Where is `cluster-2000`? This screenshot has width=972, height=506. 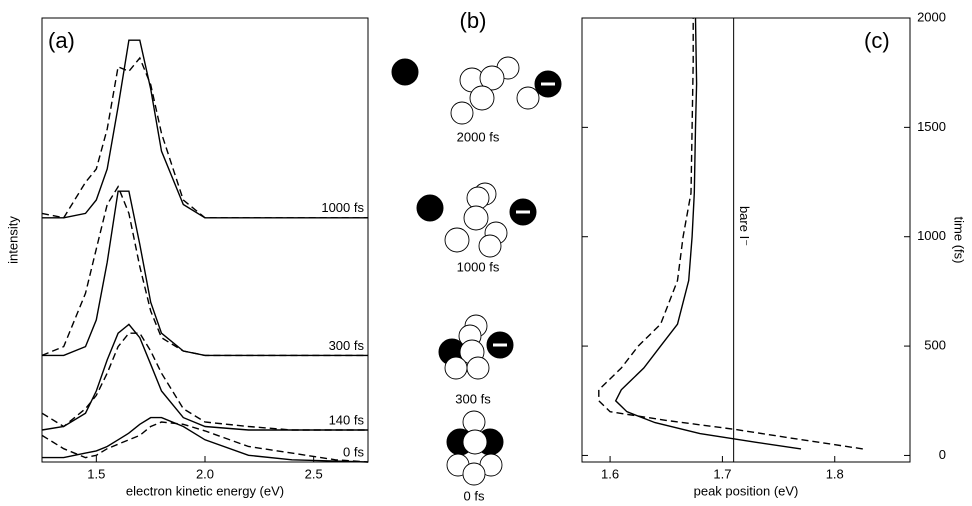 cluster-2000 is located at coordinates (476, 90).